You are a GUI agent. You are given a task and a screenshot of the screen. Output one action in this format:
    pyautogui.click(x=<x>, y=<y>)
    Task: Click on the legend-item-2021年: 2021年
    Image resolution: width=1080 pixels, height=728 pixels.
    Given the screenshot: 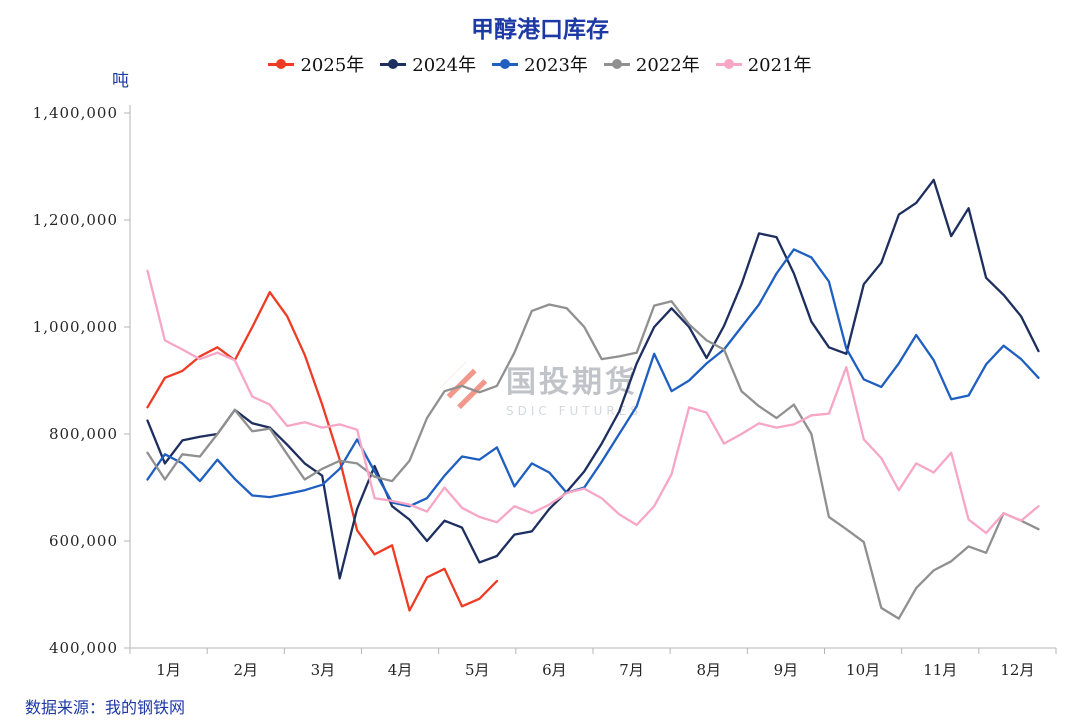 What is the action you would take?
    pyautogui.click(x=763, y=64)
    